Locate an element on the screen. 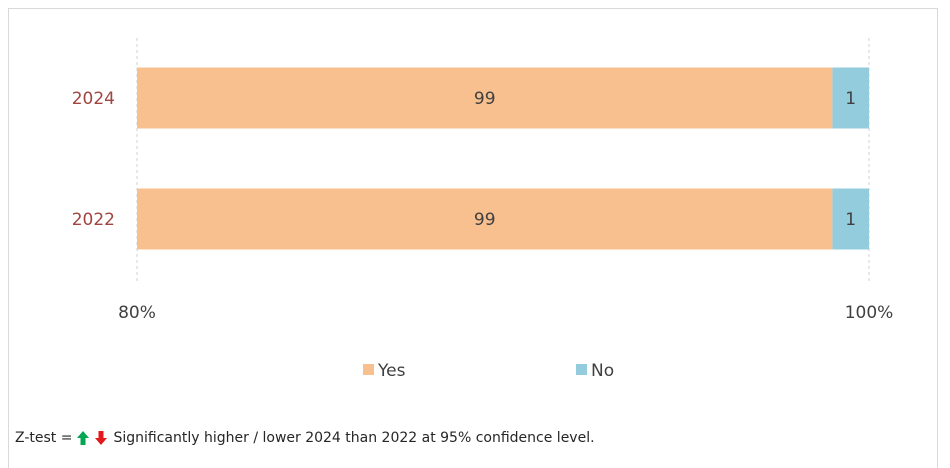 This screenshot has width=950, height=468. legend-label-no: No is located at coordinates (602, 371).